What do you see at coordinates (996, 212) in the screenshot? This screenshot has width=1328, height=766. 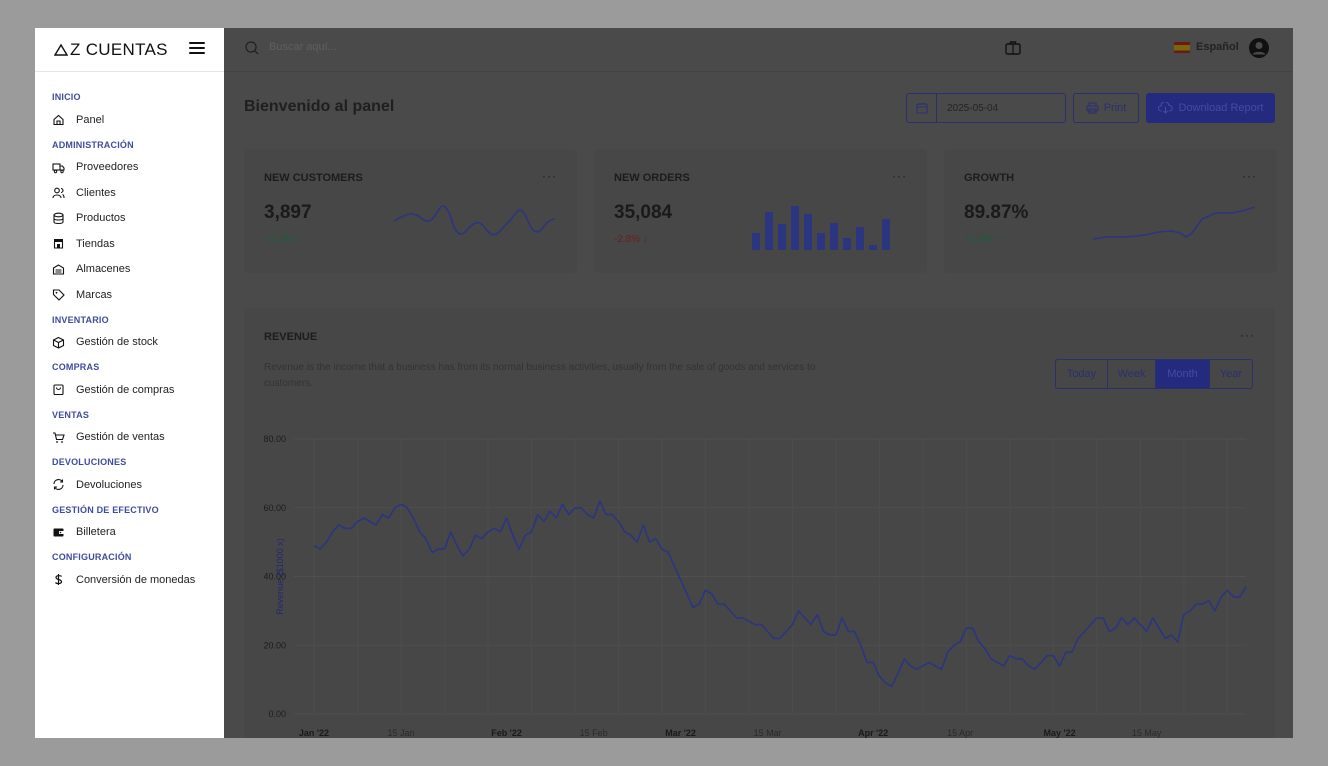 I see `card-value: 89.87%` at bounding box center [996, 212].